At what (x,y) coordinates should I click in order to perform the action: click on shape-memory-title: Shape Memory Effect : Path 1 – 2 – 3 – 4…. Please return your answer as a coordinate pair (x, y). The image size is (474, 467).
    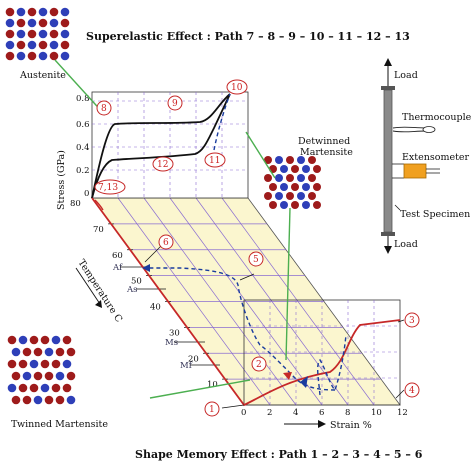
    Looking at the image, I should click on (279, 454).